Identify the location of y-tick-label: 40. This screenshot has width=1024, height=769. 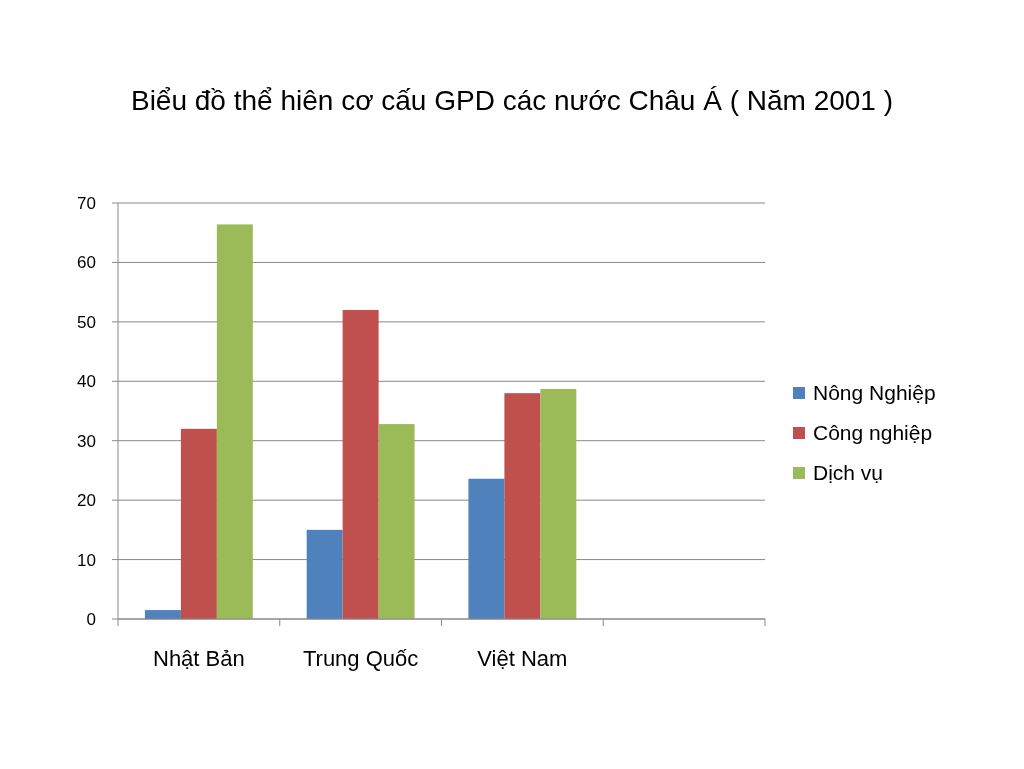
(86, 382).